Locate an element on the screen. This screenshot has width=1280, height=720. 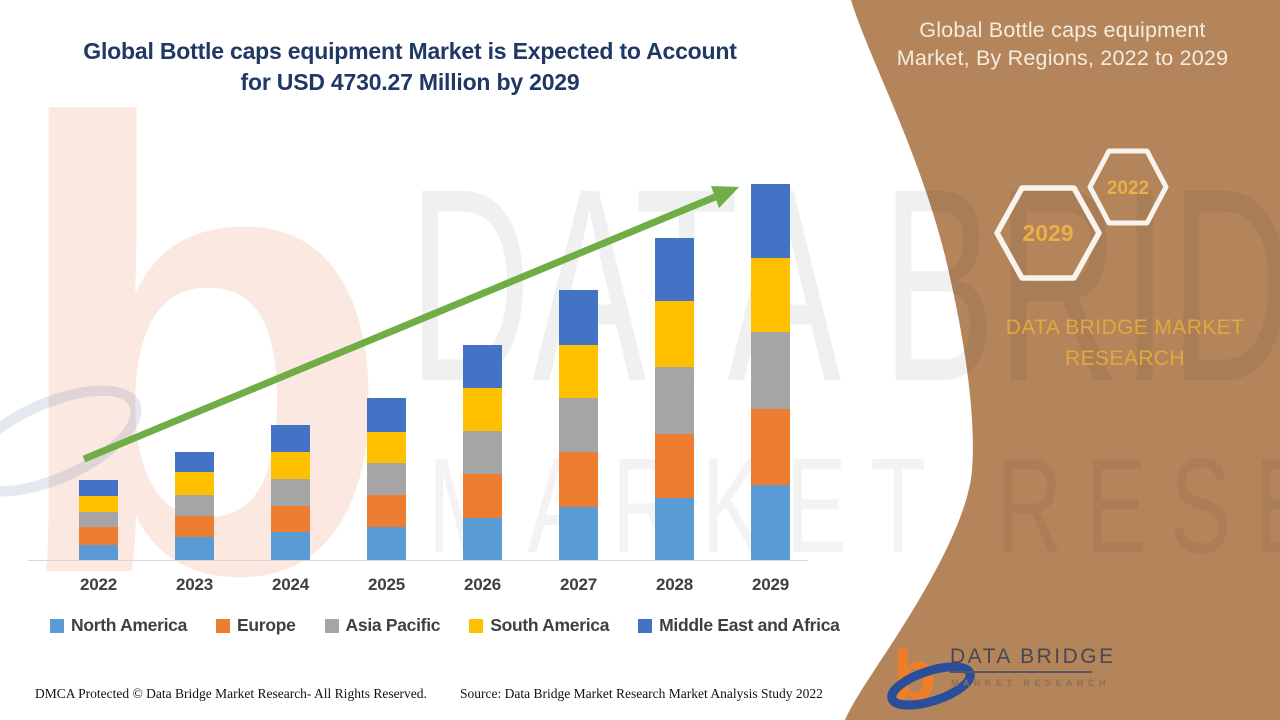
hexagon-2029 is located at coordinates (1048, 233).